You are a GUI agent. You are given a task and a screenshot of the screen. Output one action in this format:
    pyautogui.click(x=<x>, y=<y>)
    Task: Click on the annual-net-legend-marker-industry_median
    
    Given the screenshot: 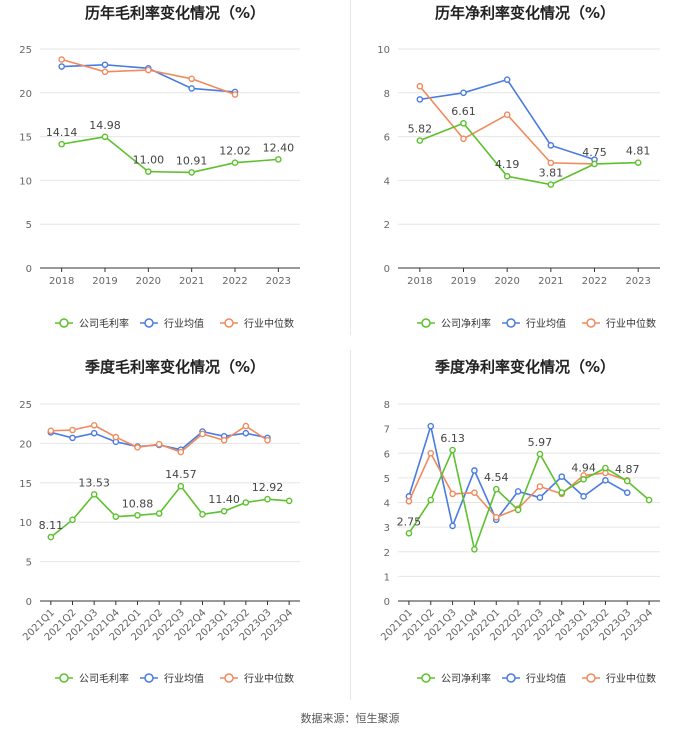 What is the action you would take?
    pyautogui.click(x=591, y=323)
    